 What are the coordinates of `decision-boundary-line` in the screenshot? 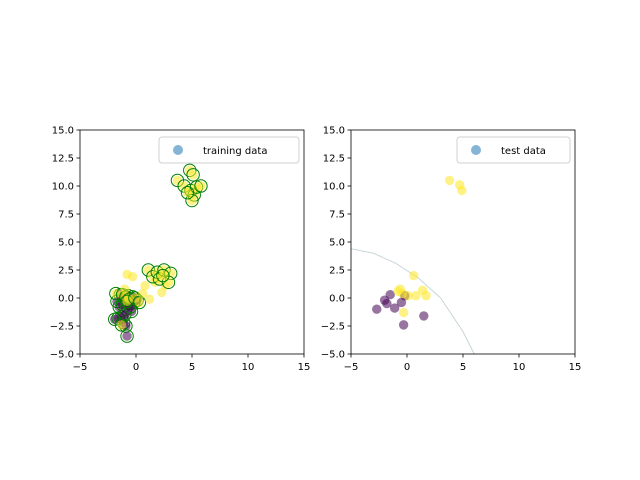 It's located at (413, 301).